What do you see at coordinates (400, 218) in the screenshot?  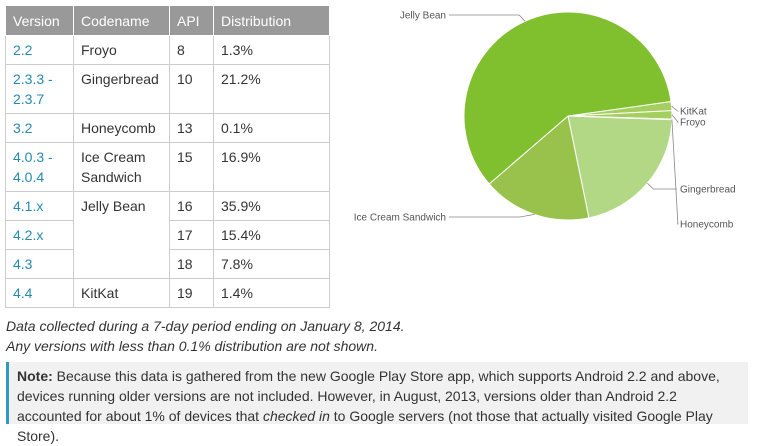 I see `pie-label: Ice Cream Sandwich` at bounding box center [400, 218].